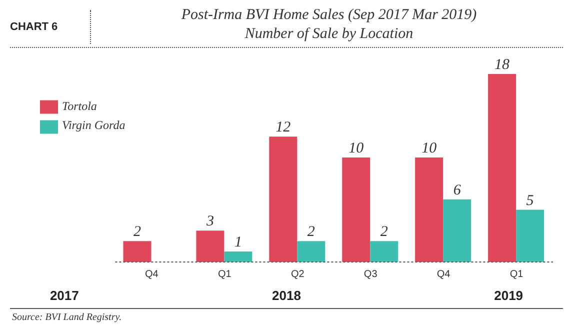  I want to click on caption: CHART 6, so click(34, 27).